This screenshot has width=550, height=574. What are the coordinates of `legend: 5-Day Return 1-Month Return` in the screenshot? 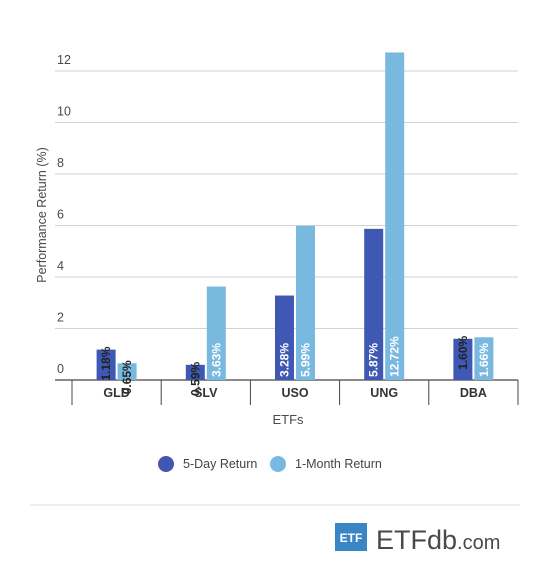 It's located at (270, 464).